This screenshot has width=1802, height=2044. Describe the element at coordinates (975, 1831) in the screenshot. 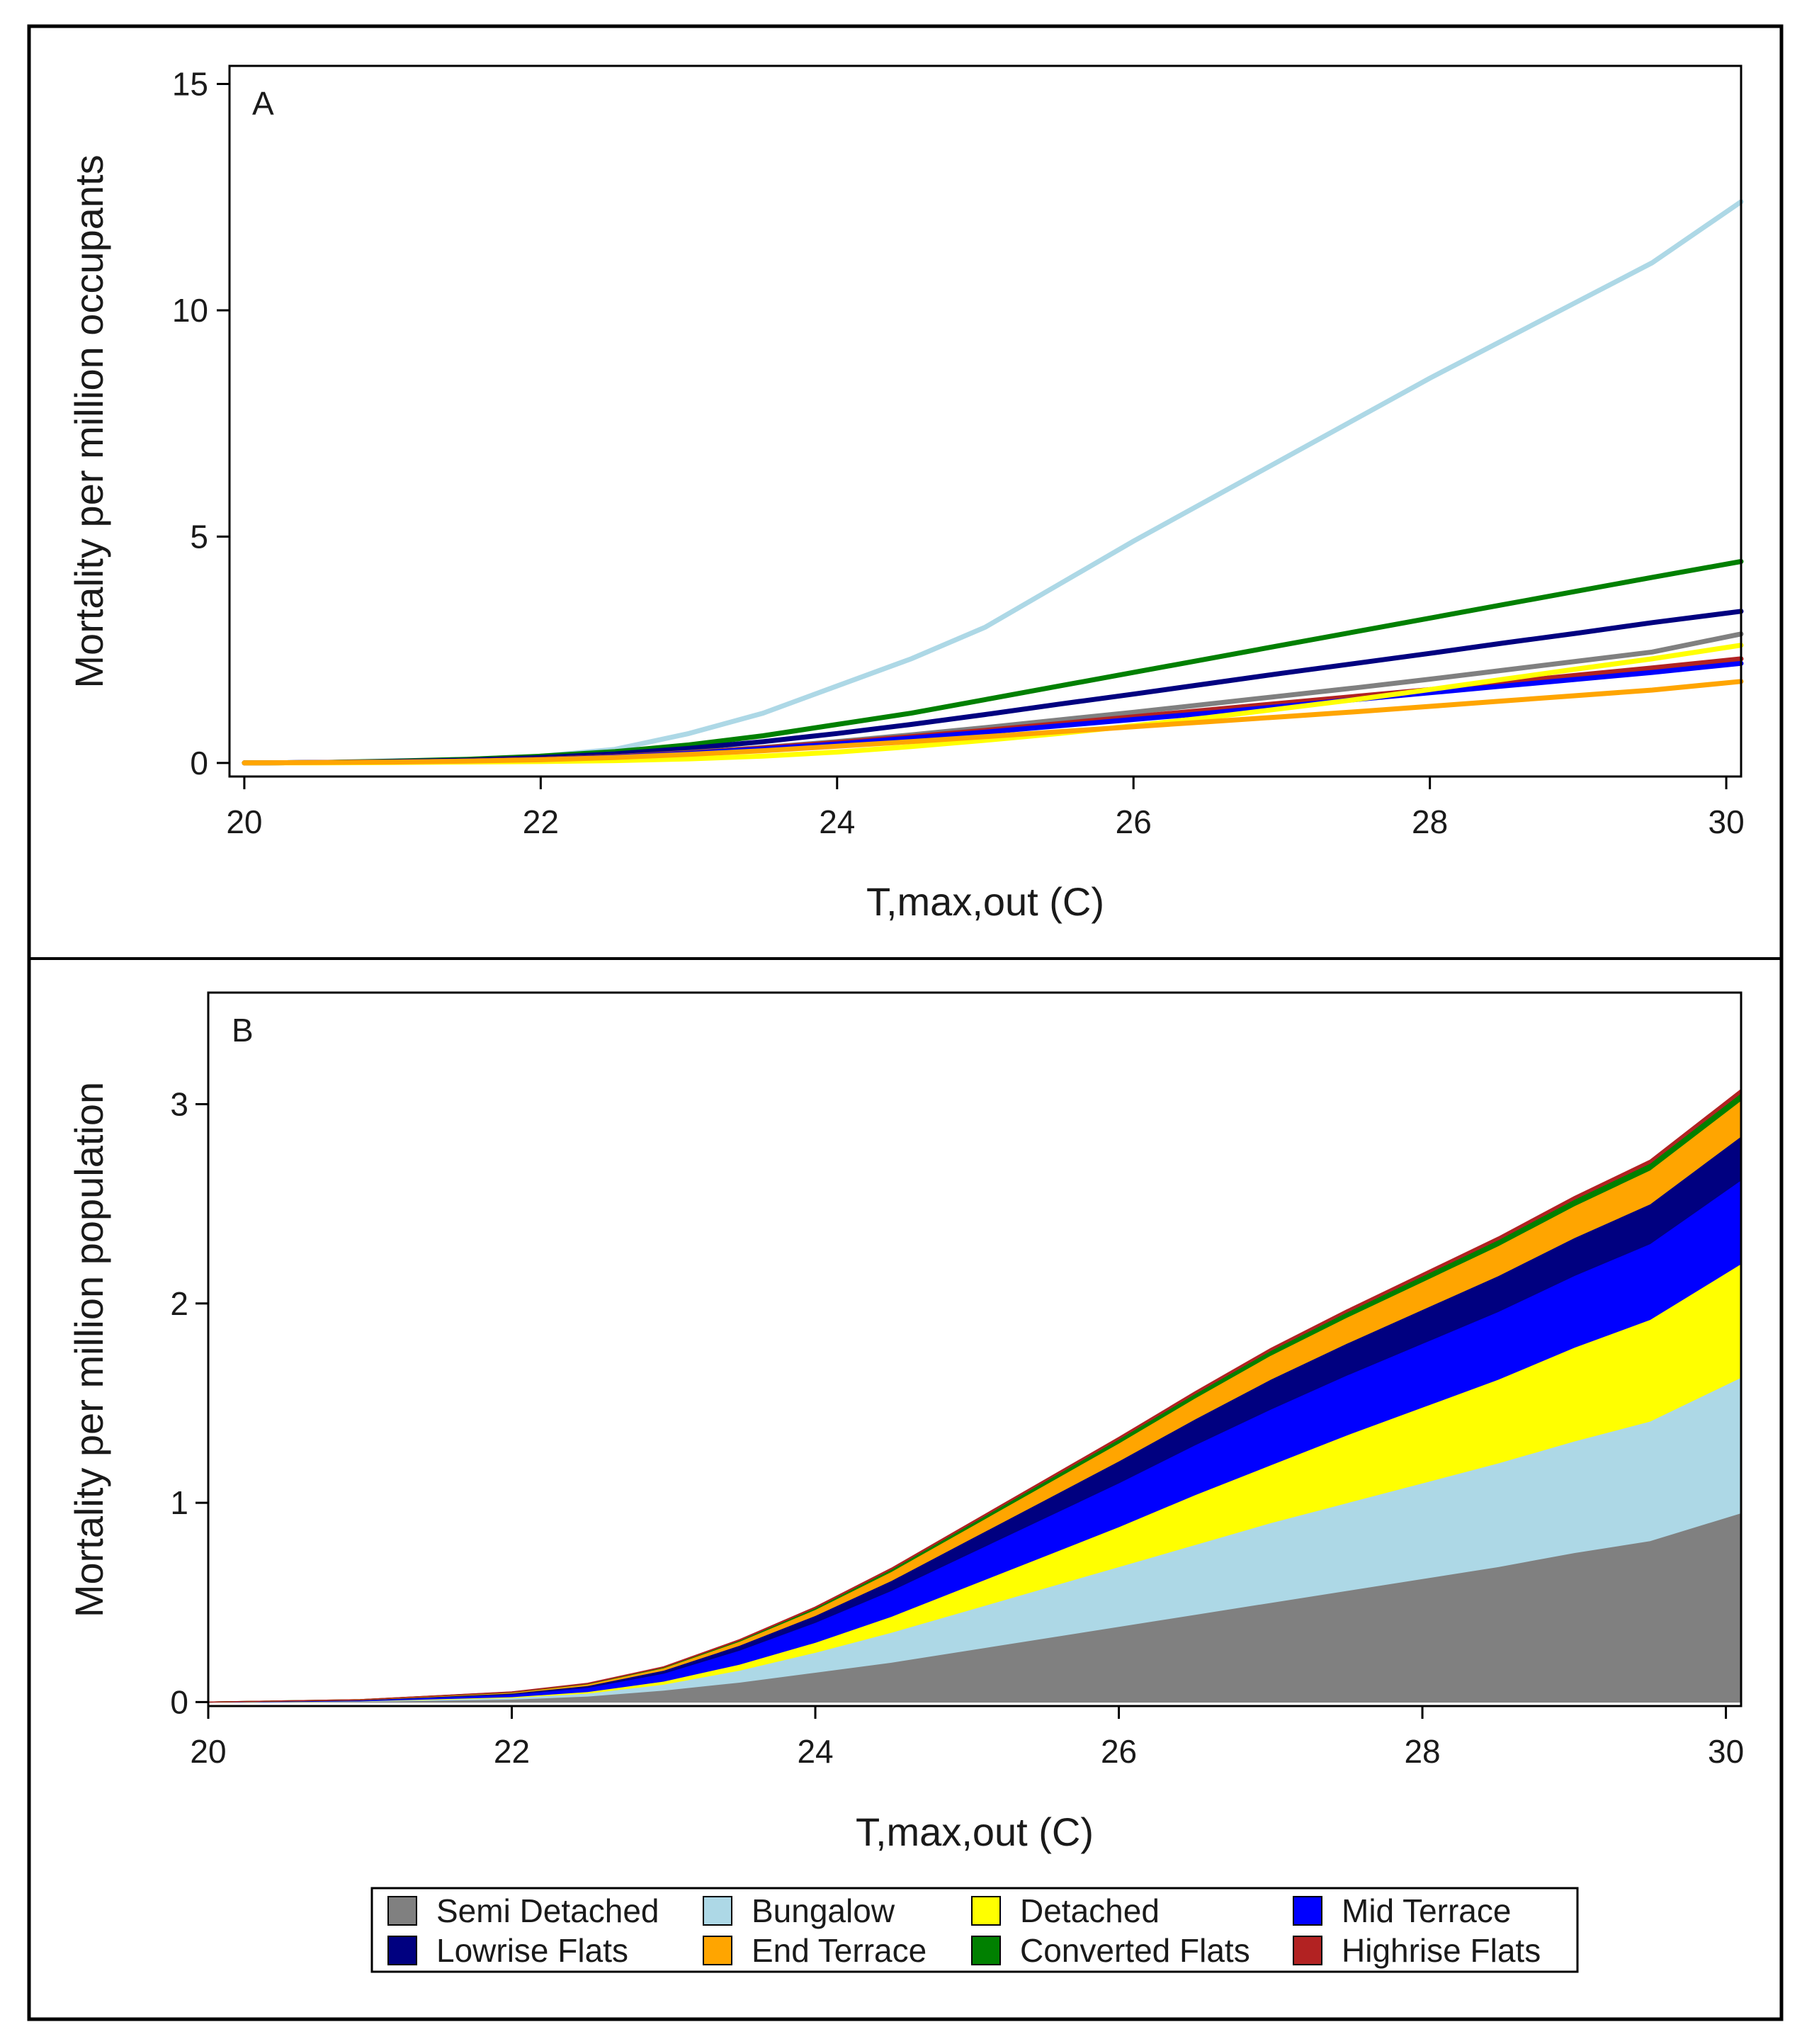

I see `panel-b-x-axis-label: T,max,out (C)` at that location.